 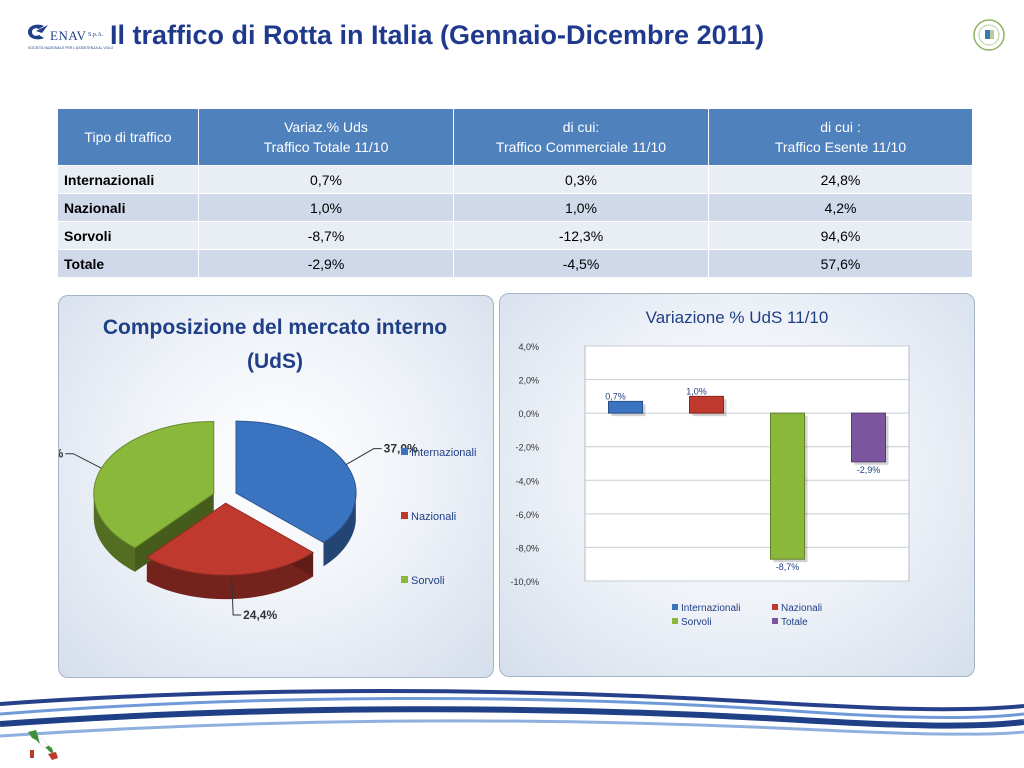 What do you see at coordinates (869, 470) in the screenshot?
I see `bar-data-label: -2,9%` at bounding box center [869, 470].